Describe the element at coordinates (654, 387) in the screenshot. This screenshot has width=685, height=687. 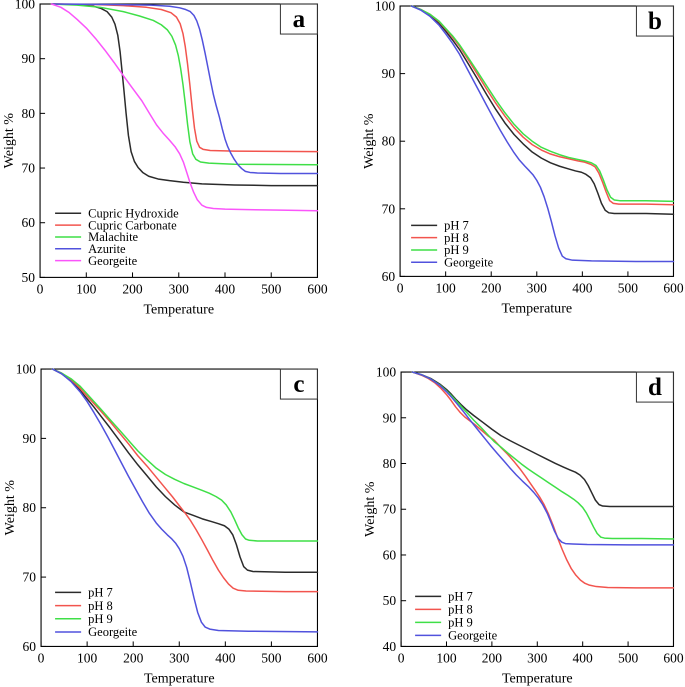
I see `panel-letter: d` at that location.